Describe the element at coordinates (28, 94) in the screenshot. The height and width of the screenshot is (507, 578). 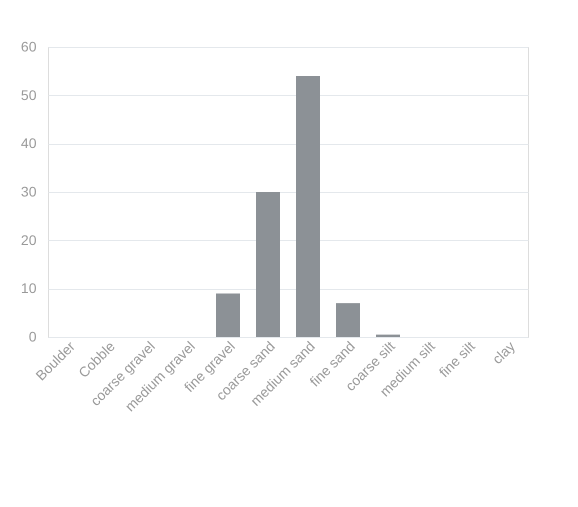
I see `y-tick-label: 50` at that location.